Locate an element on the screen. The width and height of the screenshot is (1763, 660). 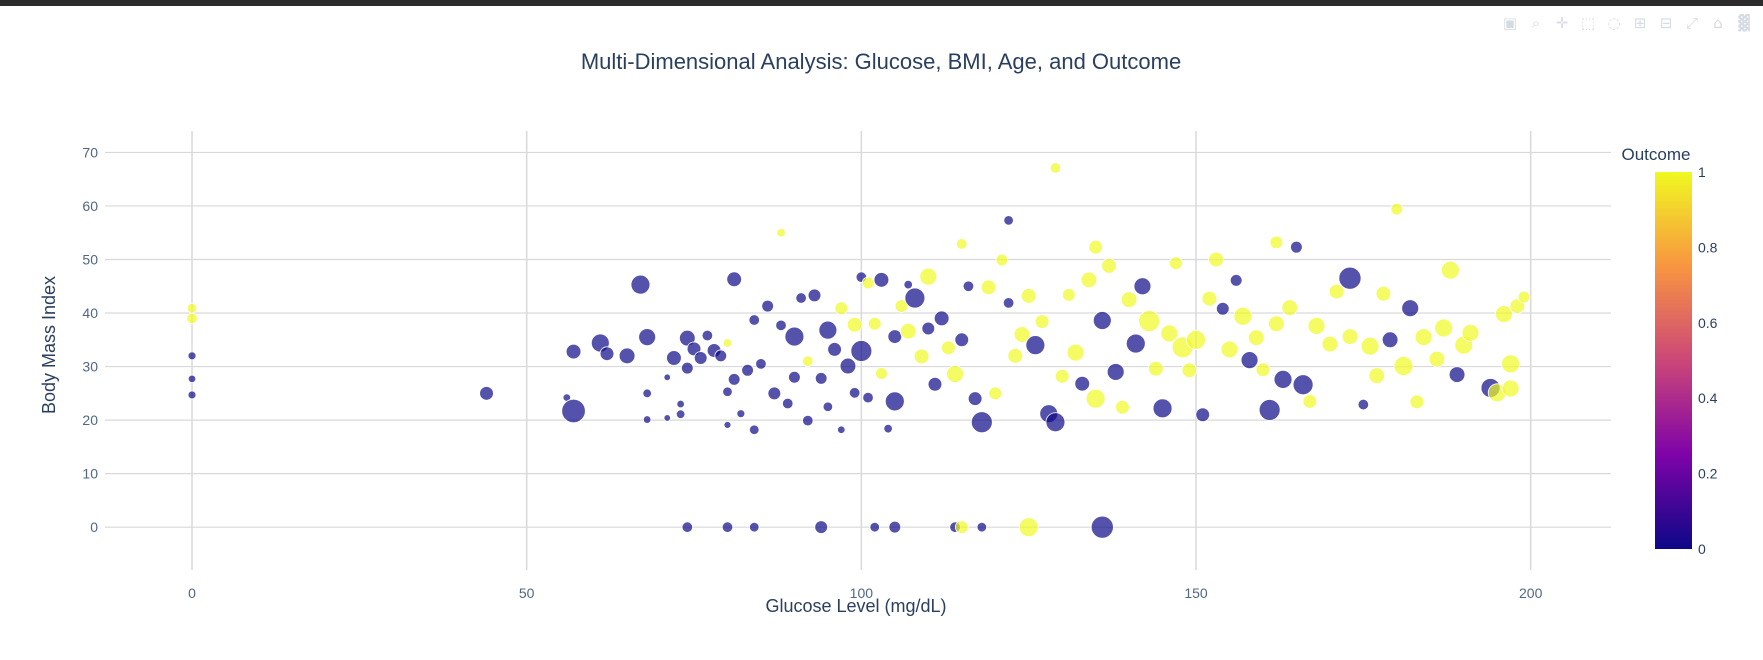
autoscale-icon: ⤢ is located at coordinates (1691, 23).